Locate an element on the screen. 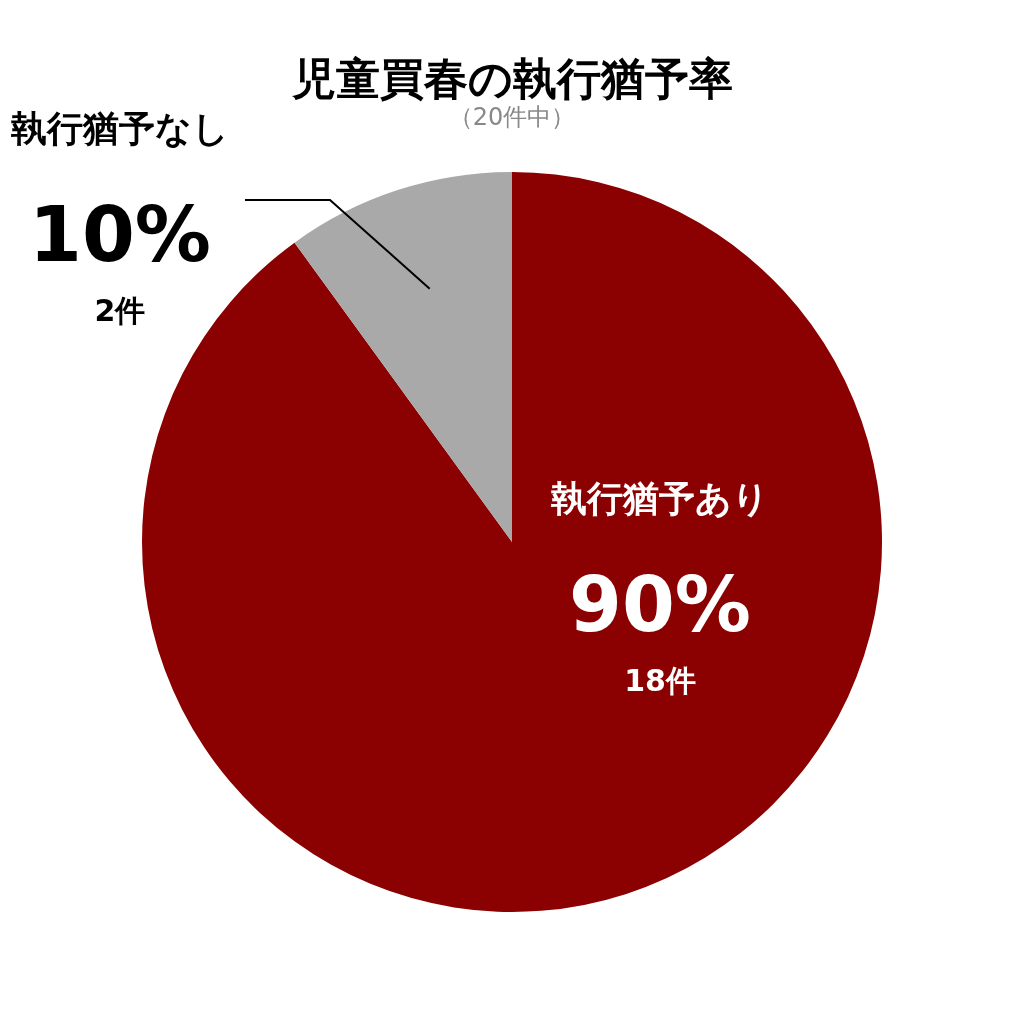 This screenshot has height=1024, width=1024. chart-title: 児童買春の執行猶予率 is located at coordinates (511, 78).